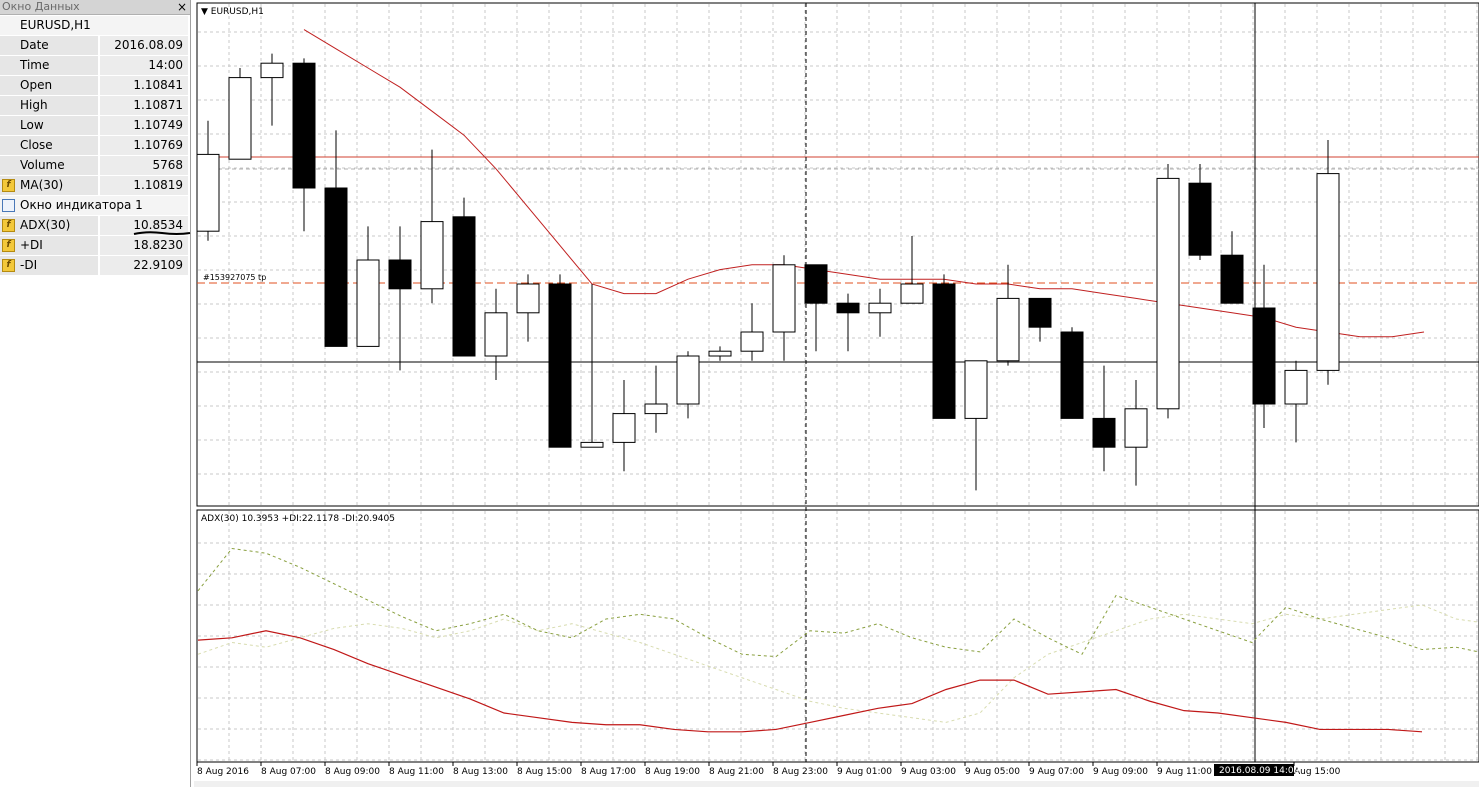 This screenshot has height=787, width=1479. Describe the element at coordinates (864, 772) in the screenshot. I see `time-axis-label: 9 Aug 01:00` at that location.